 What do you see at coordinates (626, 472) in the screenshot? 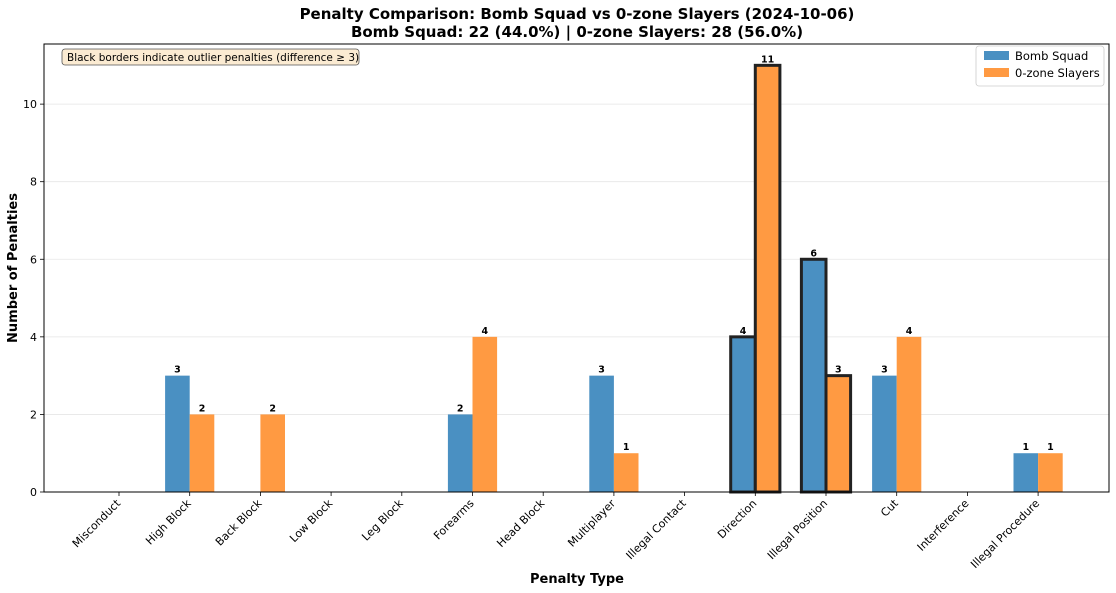
I see `bar-0-zone-slayers-multiplayer` at bounding box center [626, 472].